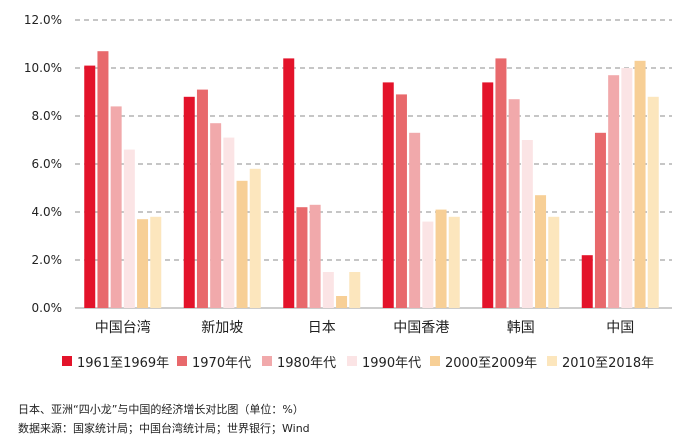 The height and width of the screenshot is (443, 697). What do you see at coordinates (521, 328) in the screenshot?
I see `x-category-label: 韩国` at bounding box center [521, 328].